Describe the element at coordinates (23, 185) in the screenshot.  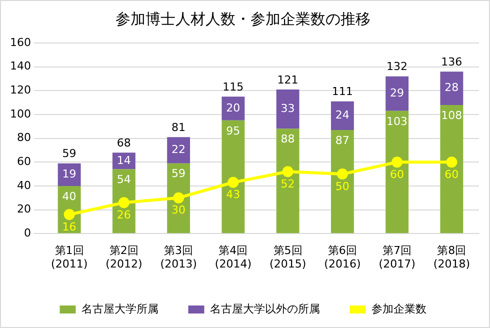
I see `y-tick-label: 40` at that location.